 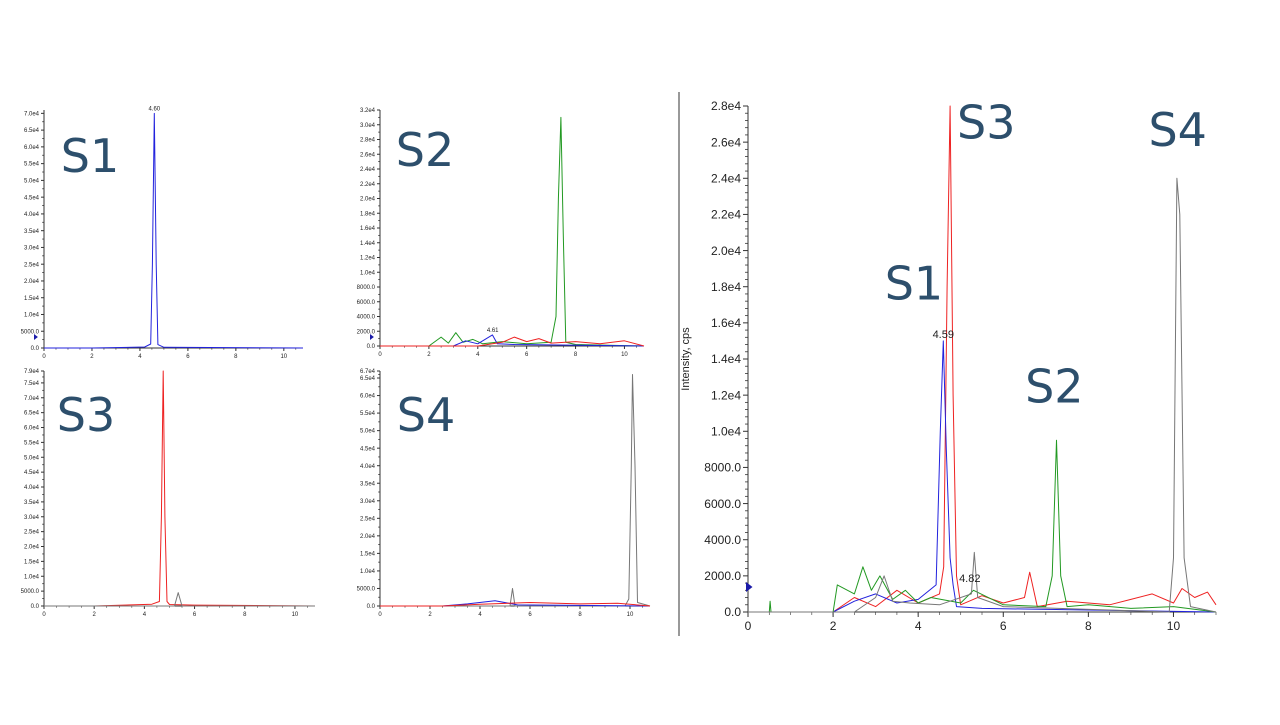 What do you see at coordinates (32, 249) in the screenshot?
I see `y-tick-label-S1: 3.0e4` at bounding box center [32, 249].